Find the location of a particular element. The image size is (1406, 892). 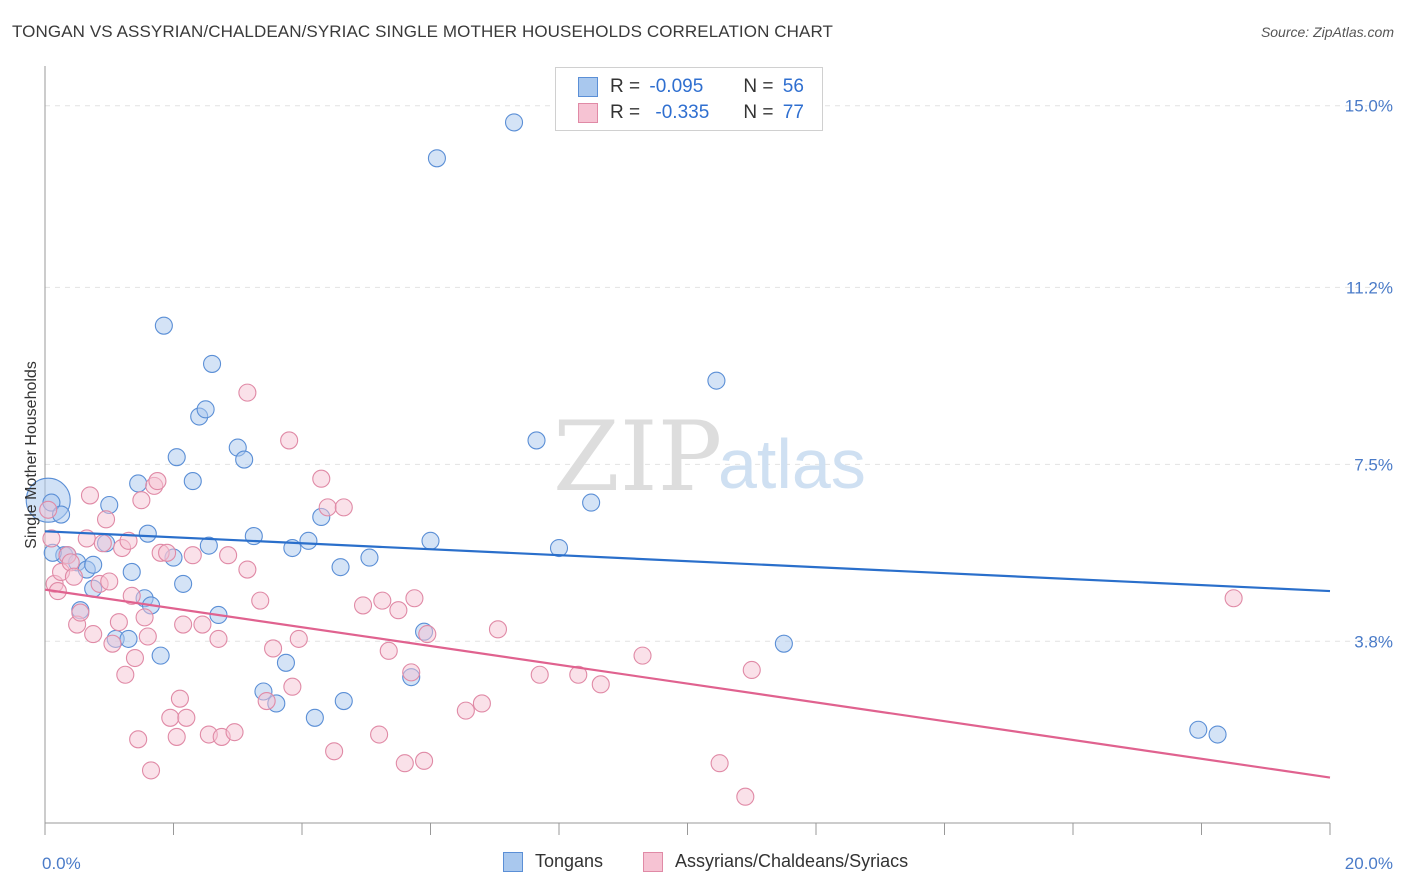

series-legend-assyrians: Assyrians/Chaldeans/Syriacs is located at coordinates (775, 861).